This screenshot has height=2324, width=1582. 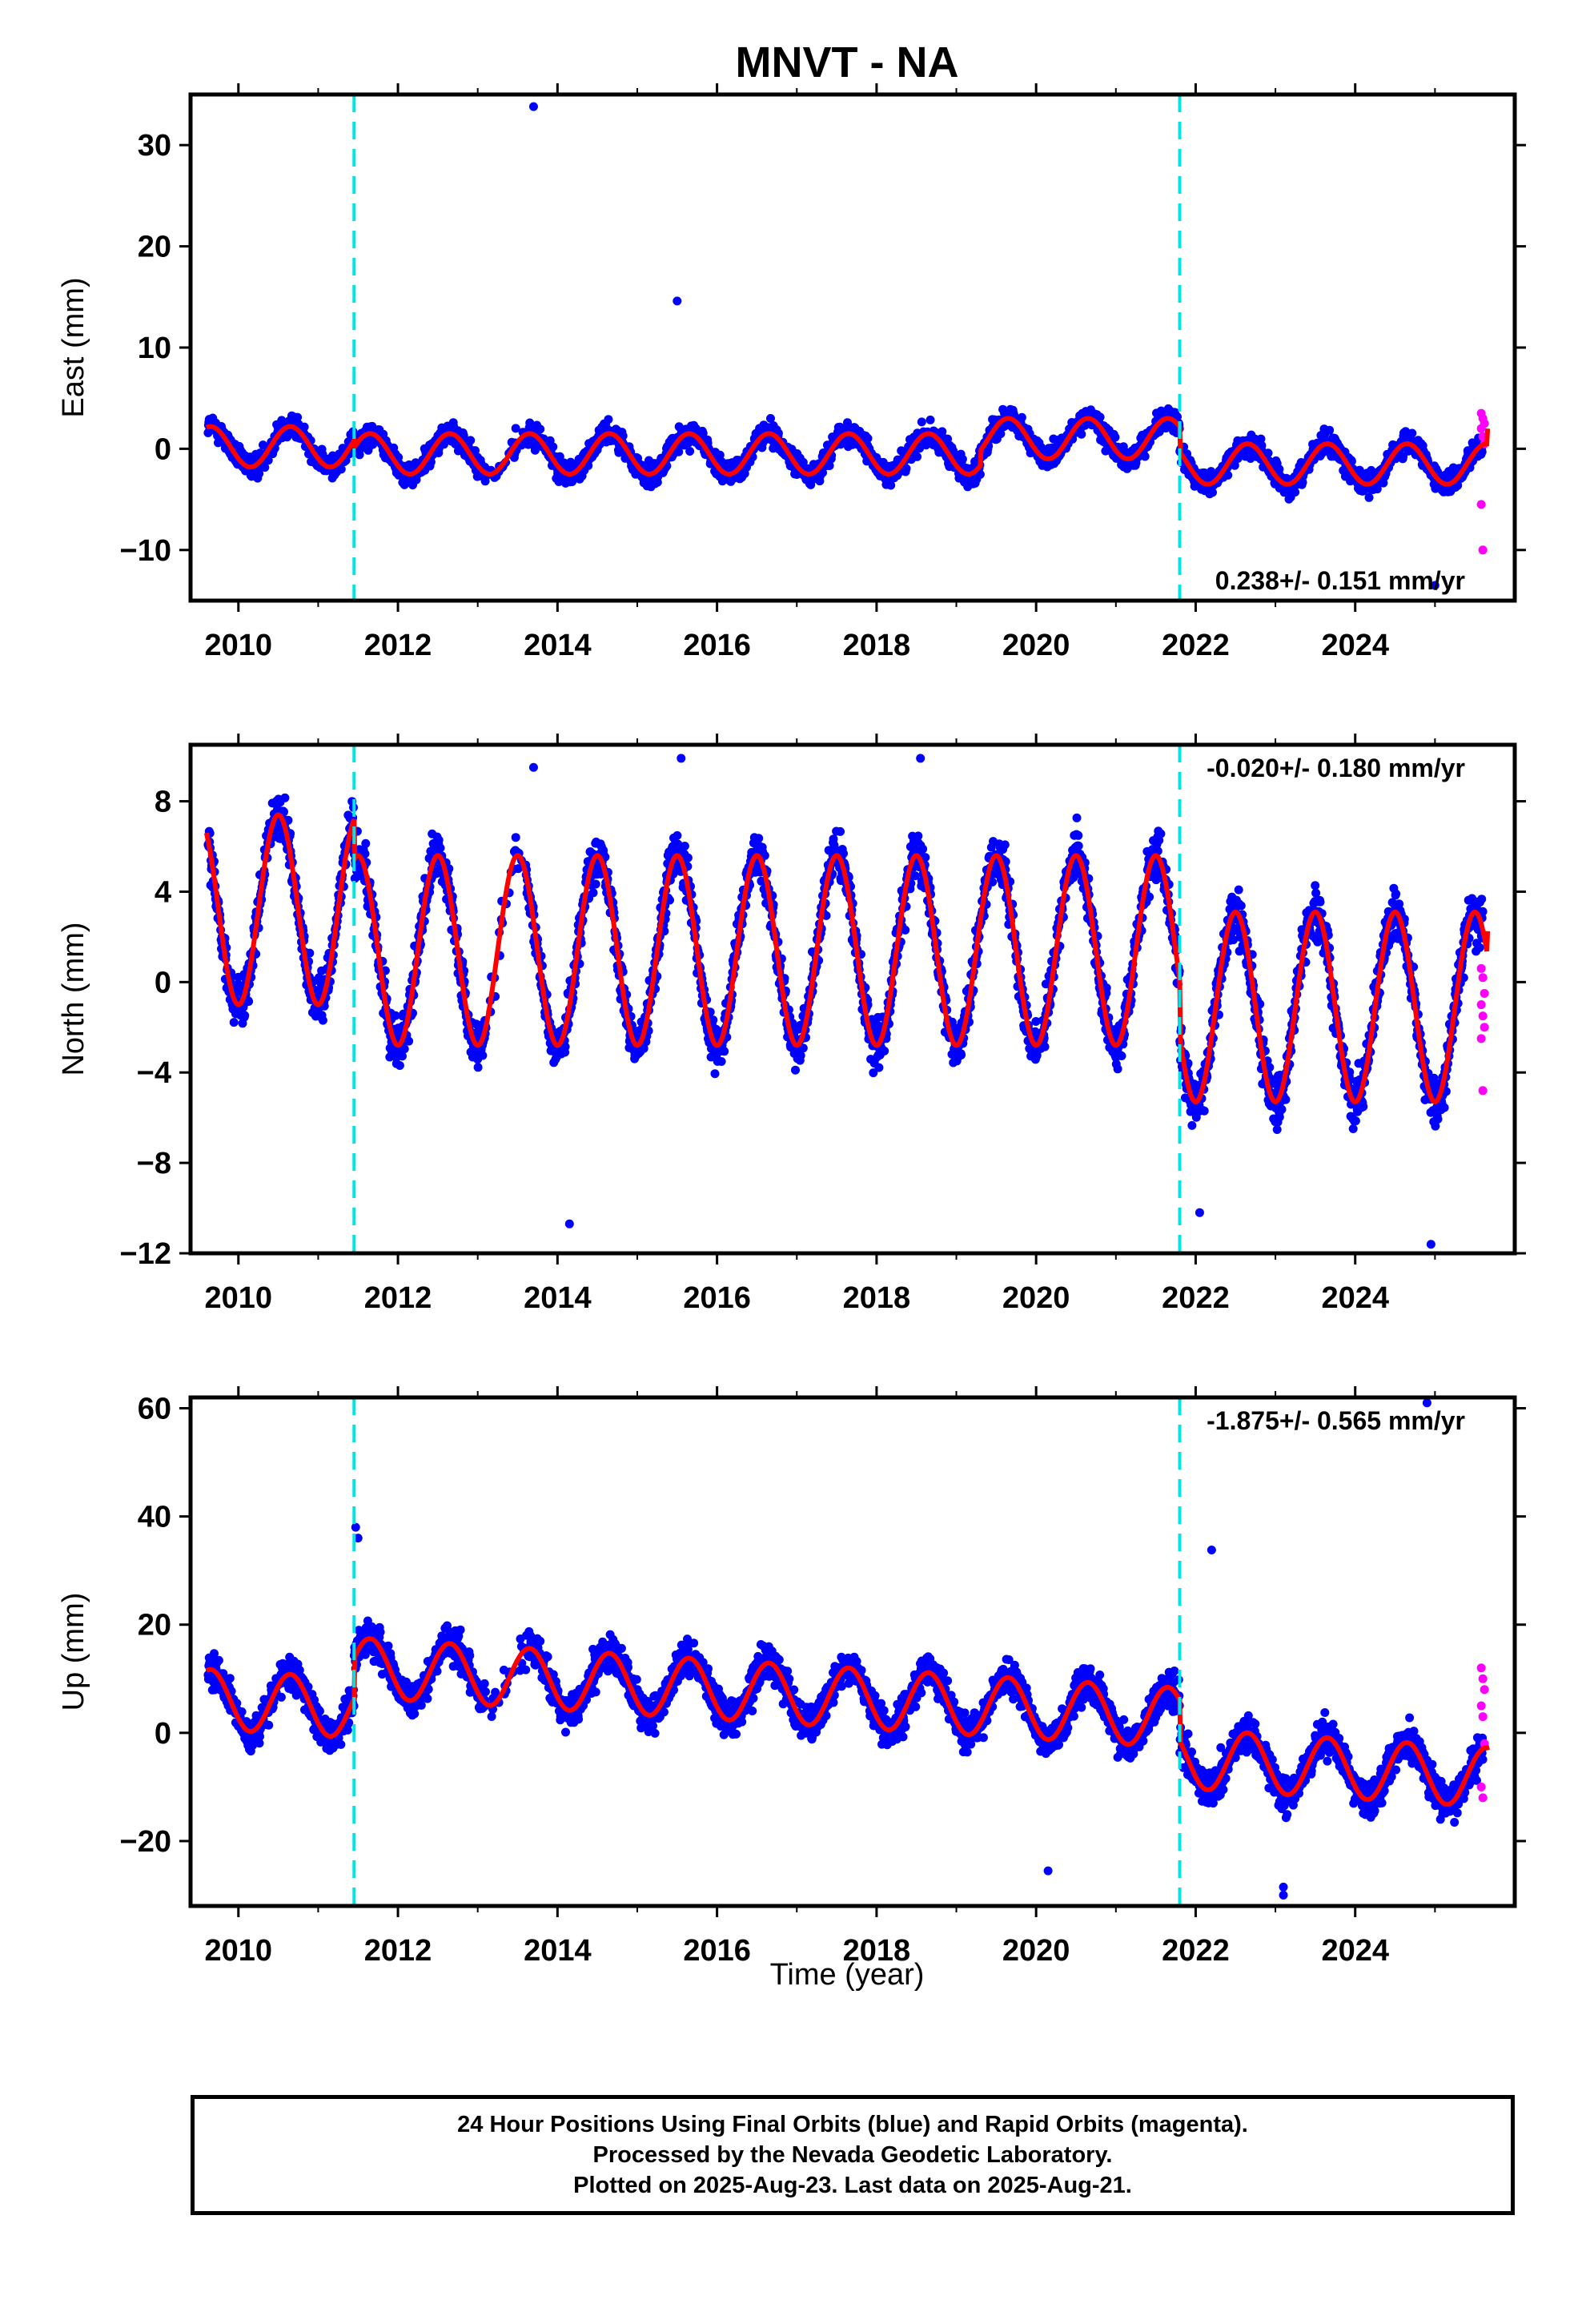 What do you see at coordinates (154, 348) in the screenshot?
I see `y-tick-label: 10` at bounding box center [154, 348].